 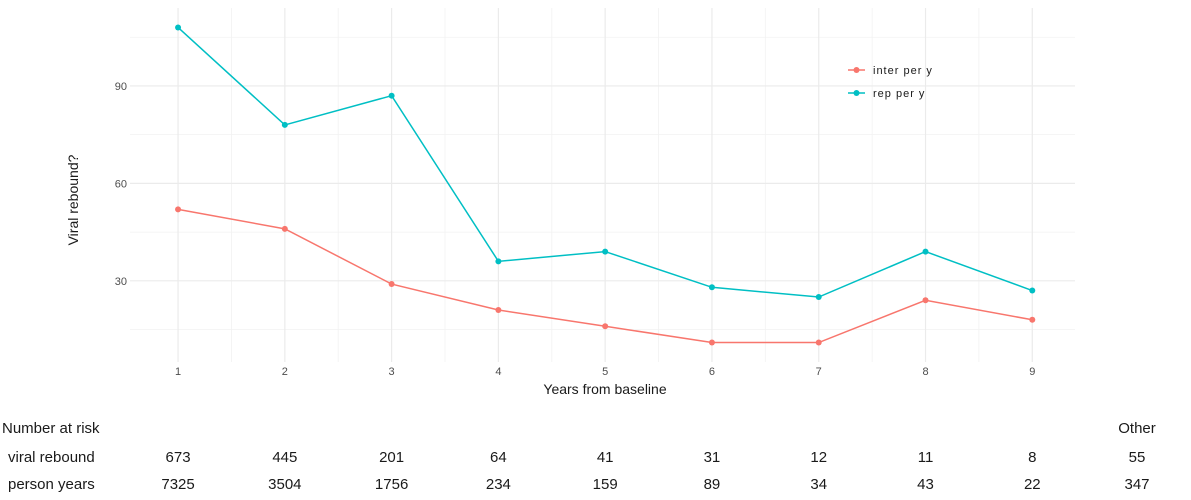 I want to click on risk-cell: 1756, so click(x=391, y=484).